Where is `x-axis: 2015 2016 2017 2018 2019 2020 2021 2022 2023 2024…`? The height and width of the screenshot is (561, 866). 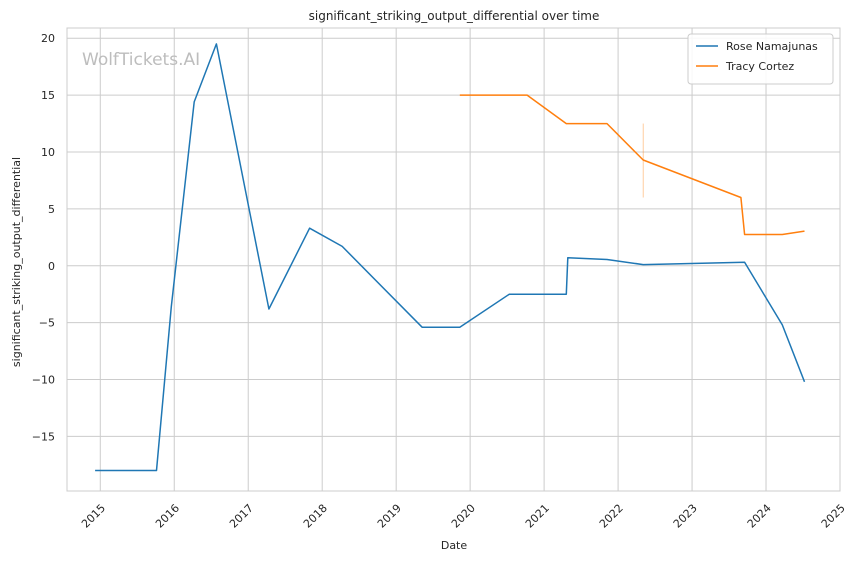 x-axis: 2015 2016 2017 2018 2019 2020 2021 2022 2023 2024… is located at coordinates (463, 516).